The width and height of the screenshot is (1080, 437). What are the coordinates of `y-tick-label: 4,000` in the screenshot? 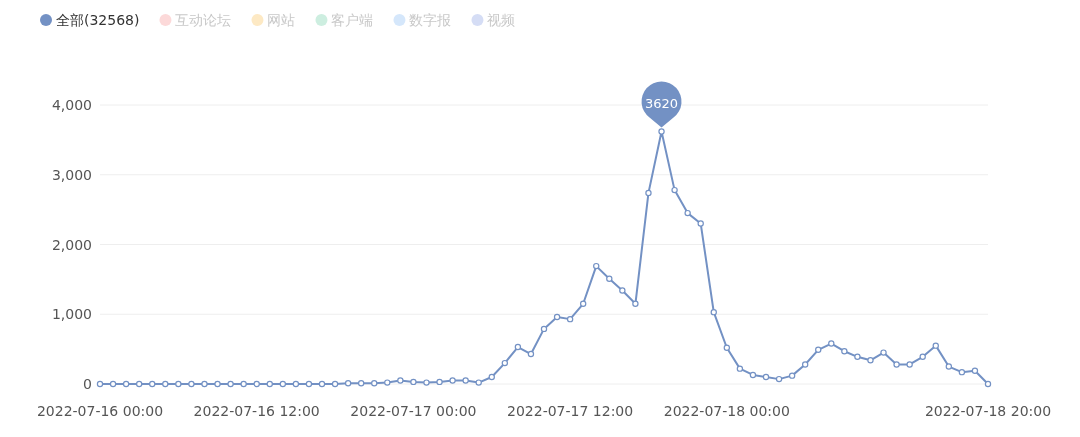 It's located at (71, 105).